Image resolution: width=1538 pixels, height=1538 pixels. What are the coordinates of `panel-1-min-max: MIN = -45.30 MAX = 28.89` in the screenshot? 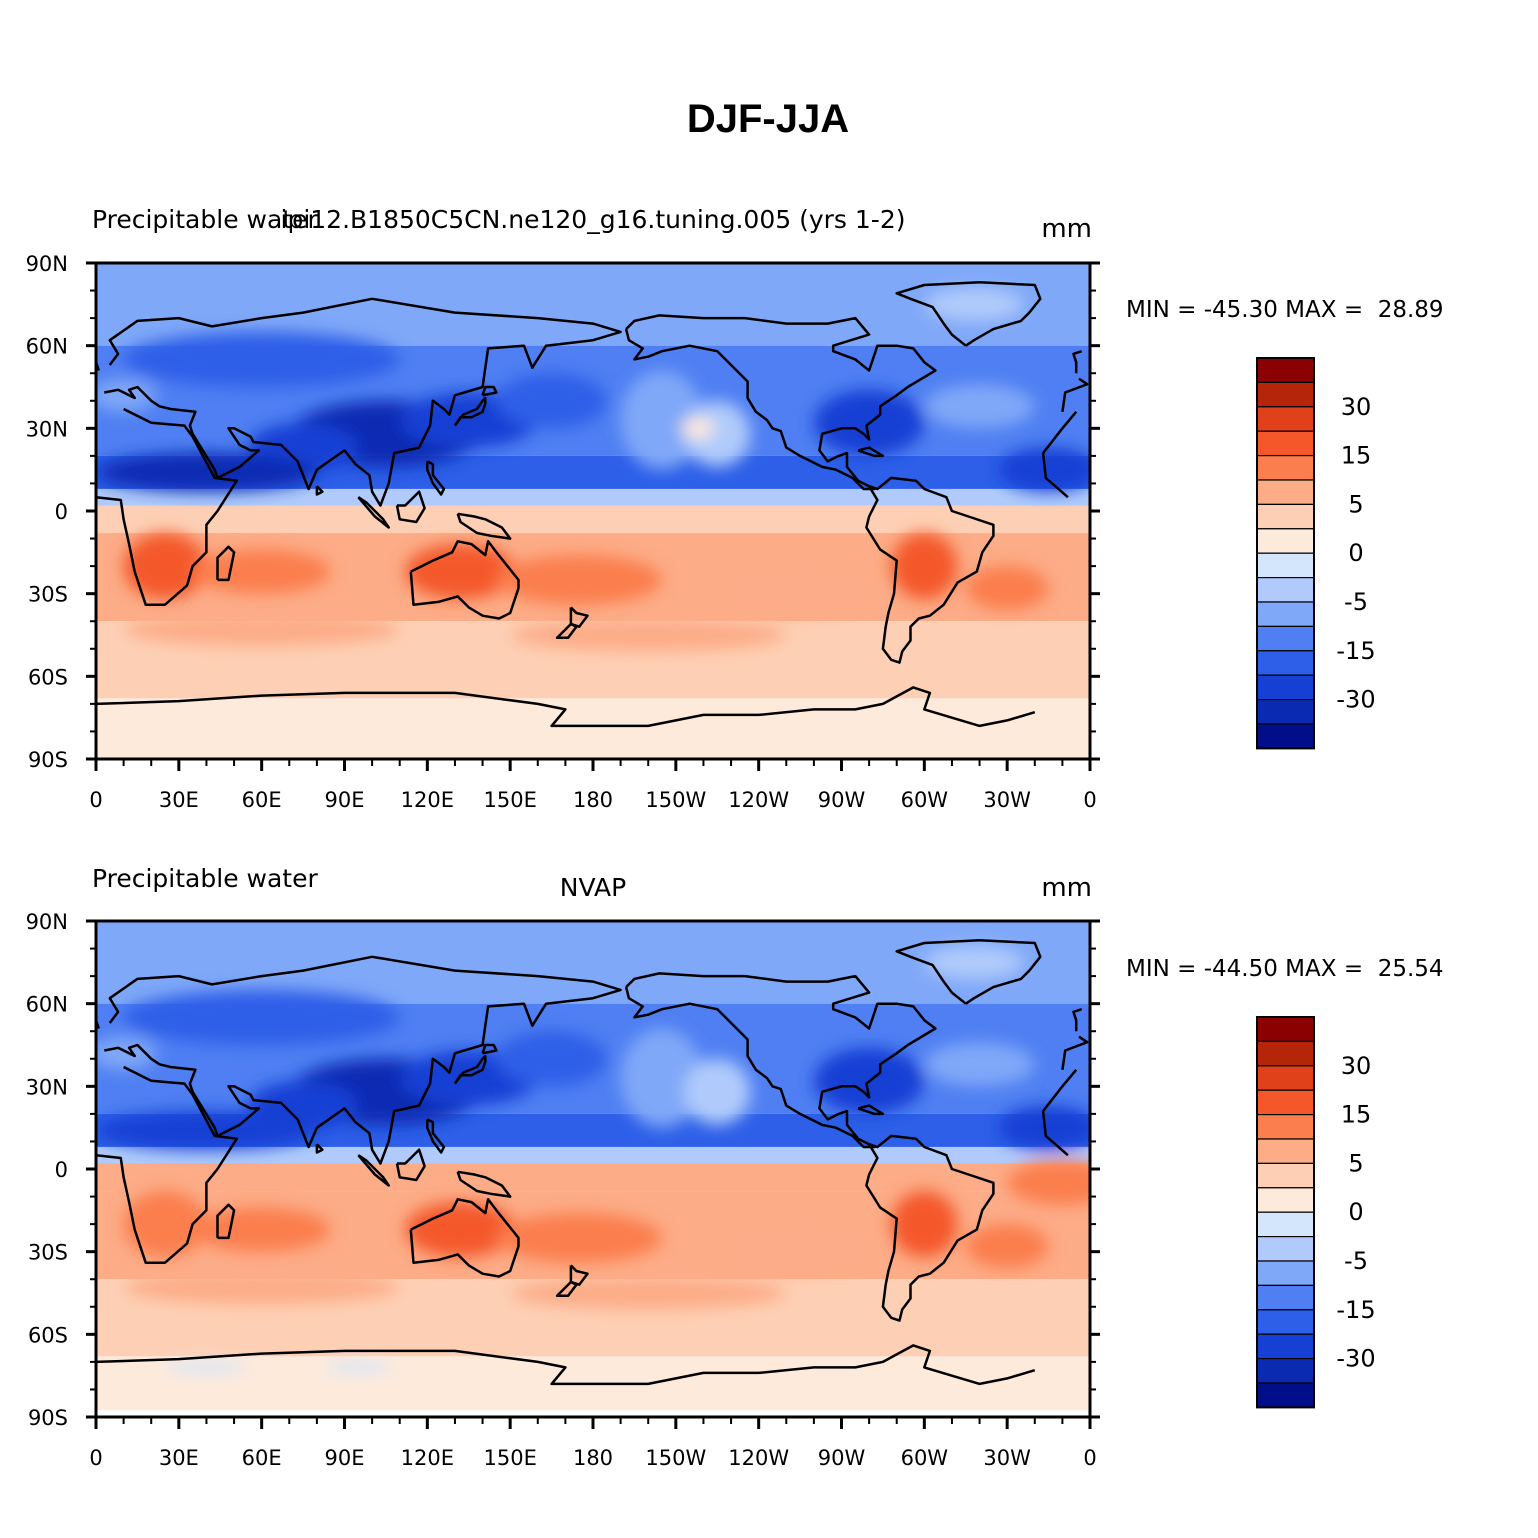 It's located at (1285, 310).